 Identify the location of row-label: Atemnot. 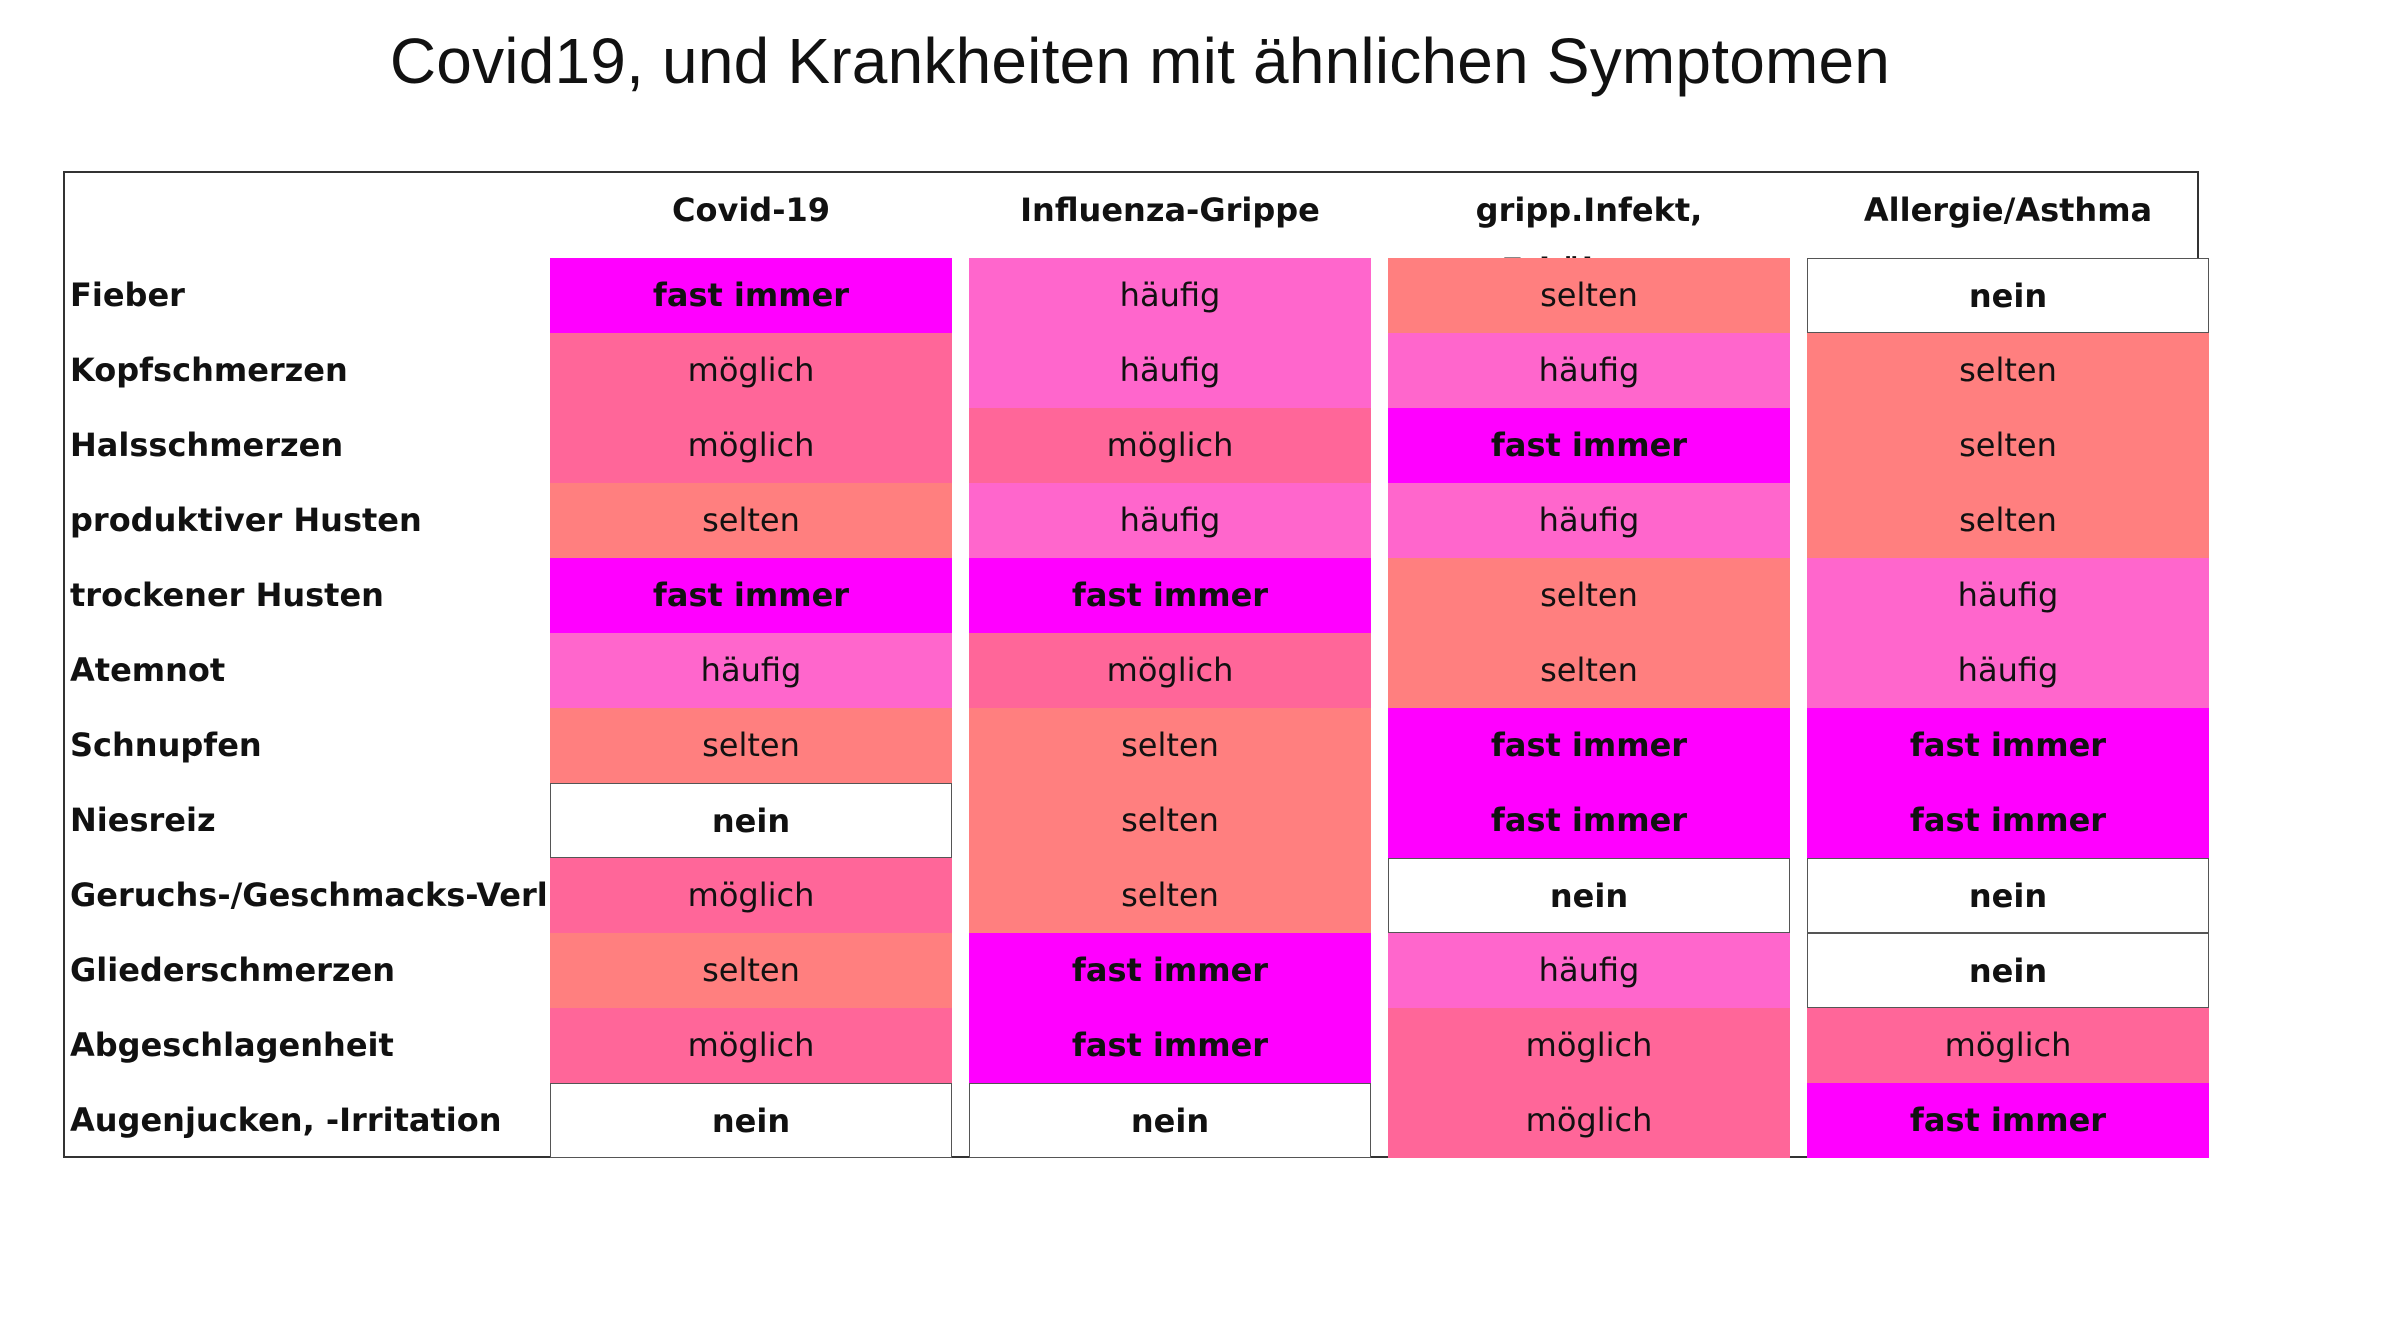
(148, 670).